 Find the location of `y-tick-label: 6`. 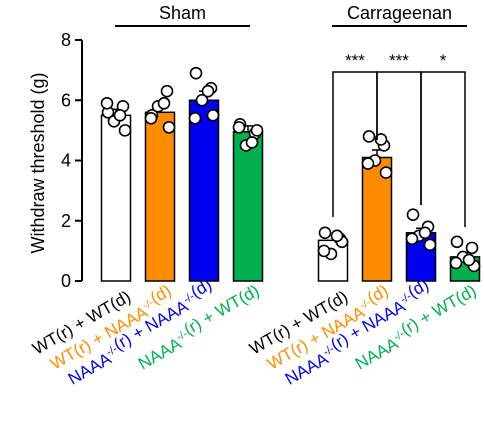

y-tick-label: 6 is located at coordinates (66, 100).